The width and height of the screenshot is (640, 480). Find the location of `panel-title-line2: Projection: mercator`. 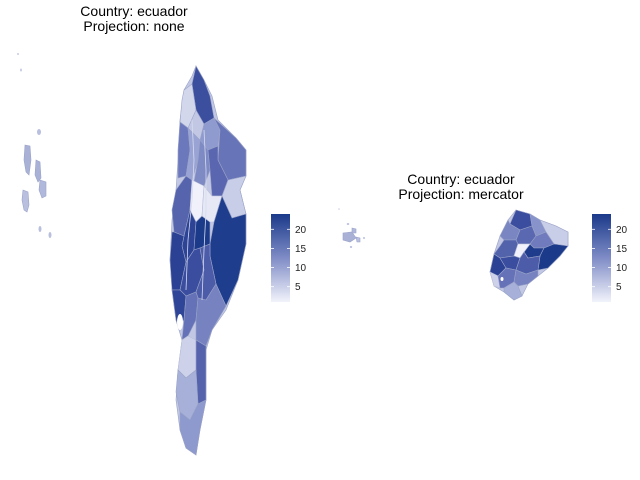

panel-title-line2: Projection: mercator is located at coordinates (461, 194).